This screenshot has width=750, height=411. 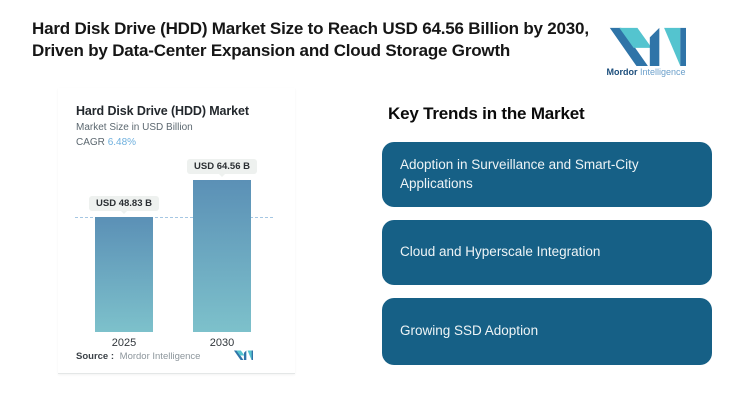 I want to click on chart-subtitle: Market Size in USD Billion, so click(x=134, y=127).